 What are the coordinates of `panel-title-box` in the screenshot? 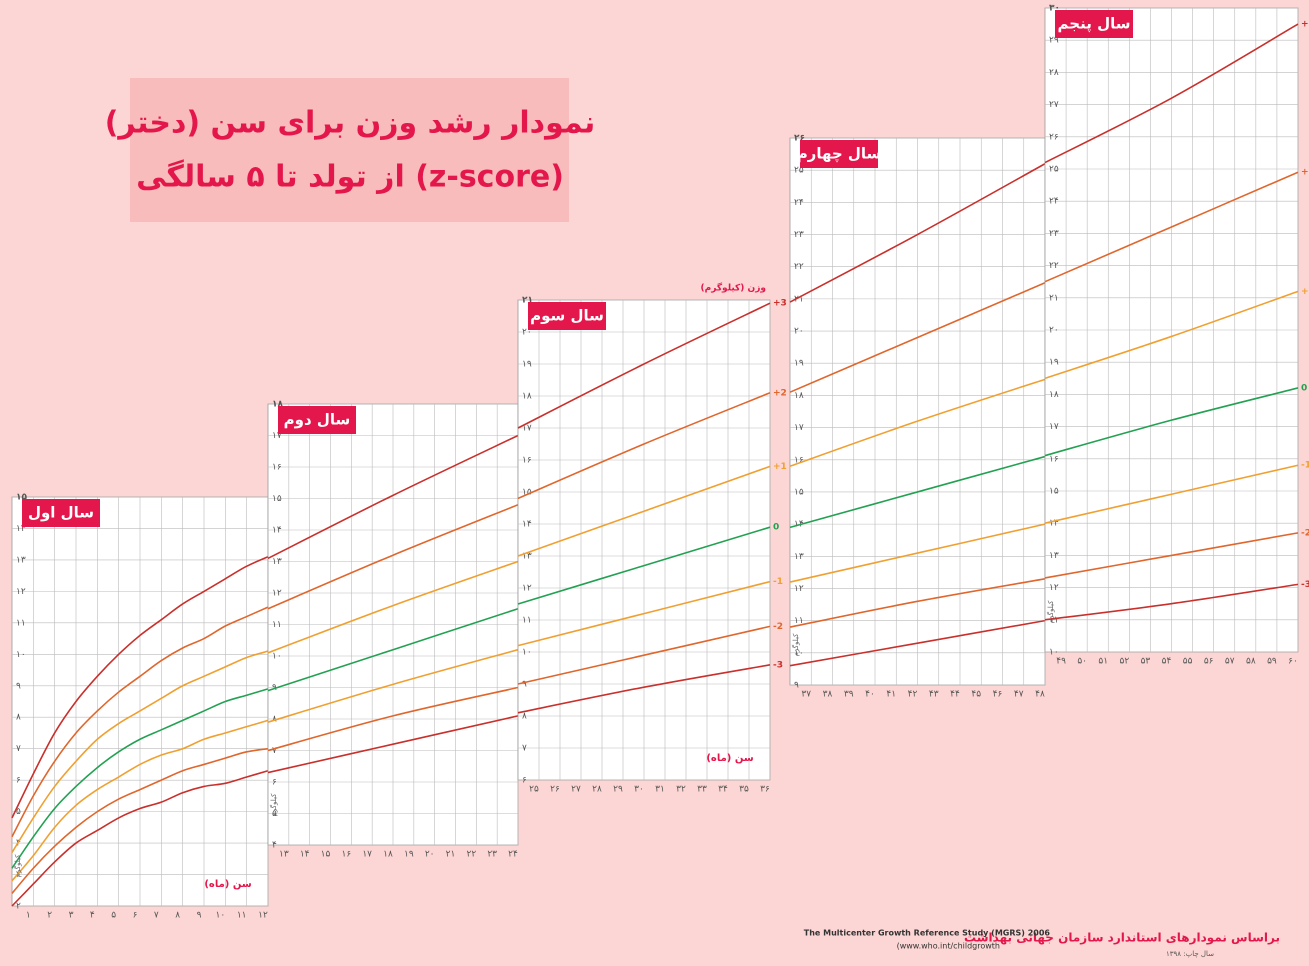 It's located at (1094, 24).